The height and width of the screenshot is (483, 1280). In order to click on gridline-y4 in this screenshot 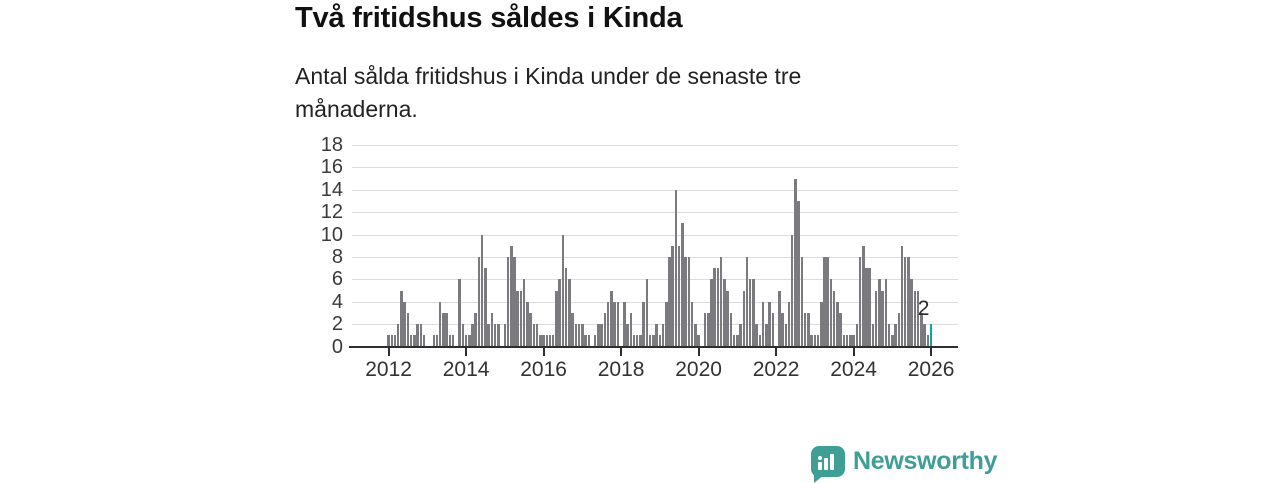, I will do `click(655, 302)`.